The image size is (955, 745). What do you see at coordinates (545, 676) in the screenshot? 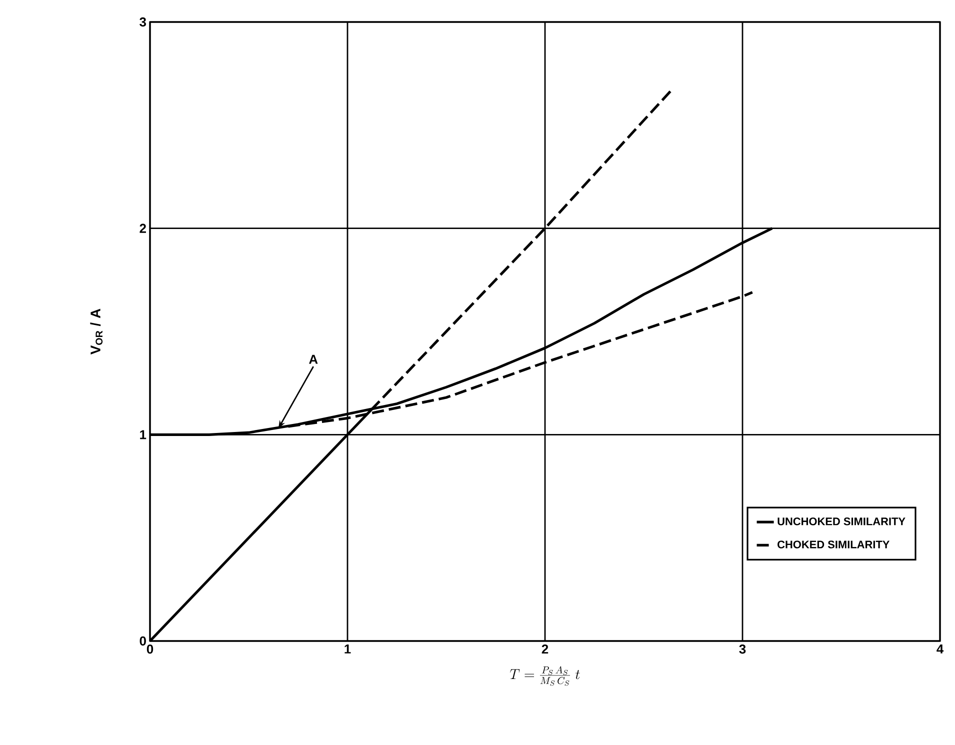
I see `x-axis-title: $T = \frac{P_S\,A_S}{M_S\,C_S}\;t$` at bounding box center [545, 676].